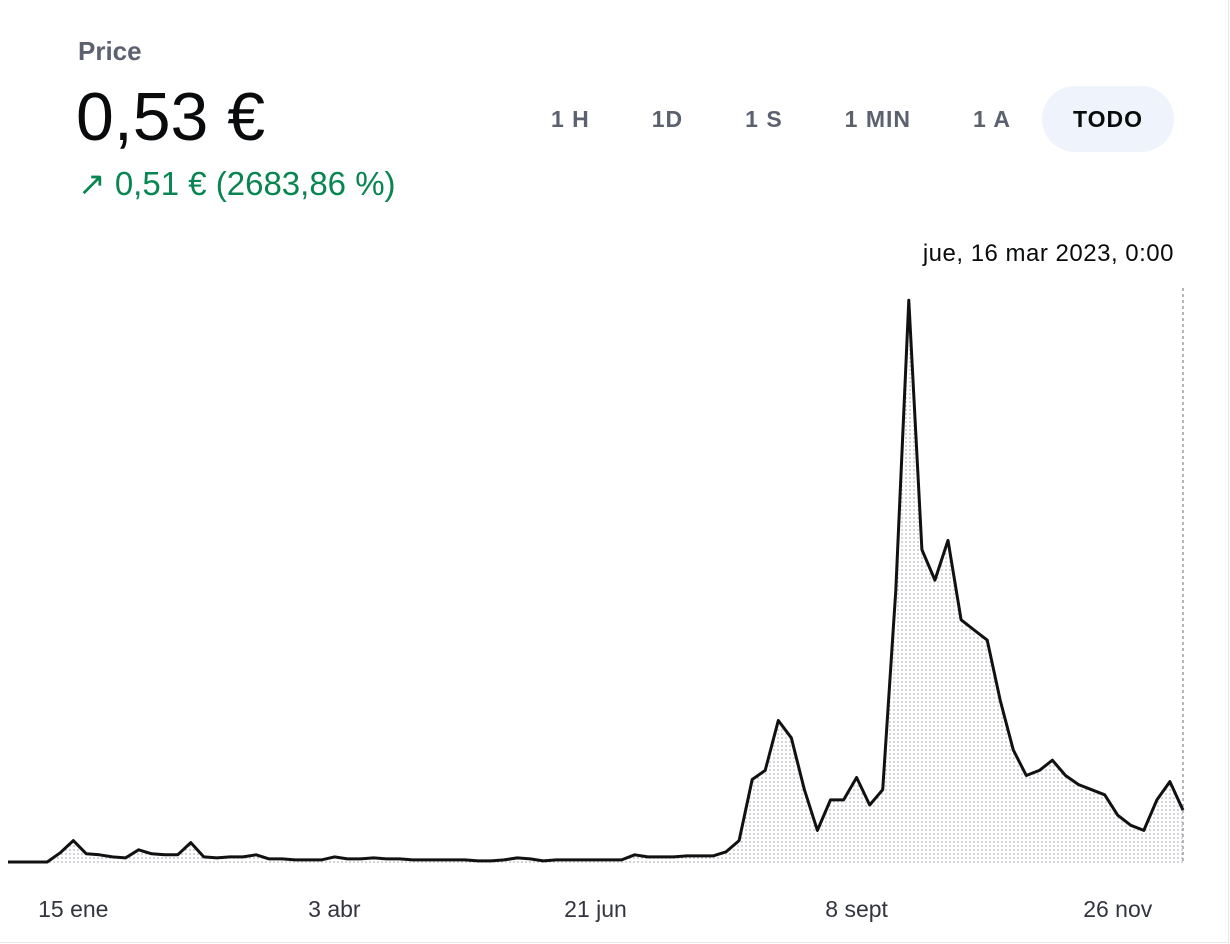 This screenshot has width=1230, height=944. Describe the element at coordinates (171, 117) in the screenshot. I see `price: 0,53 €` at that location.